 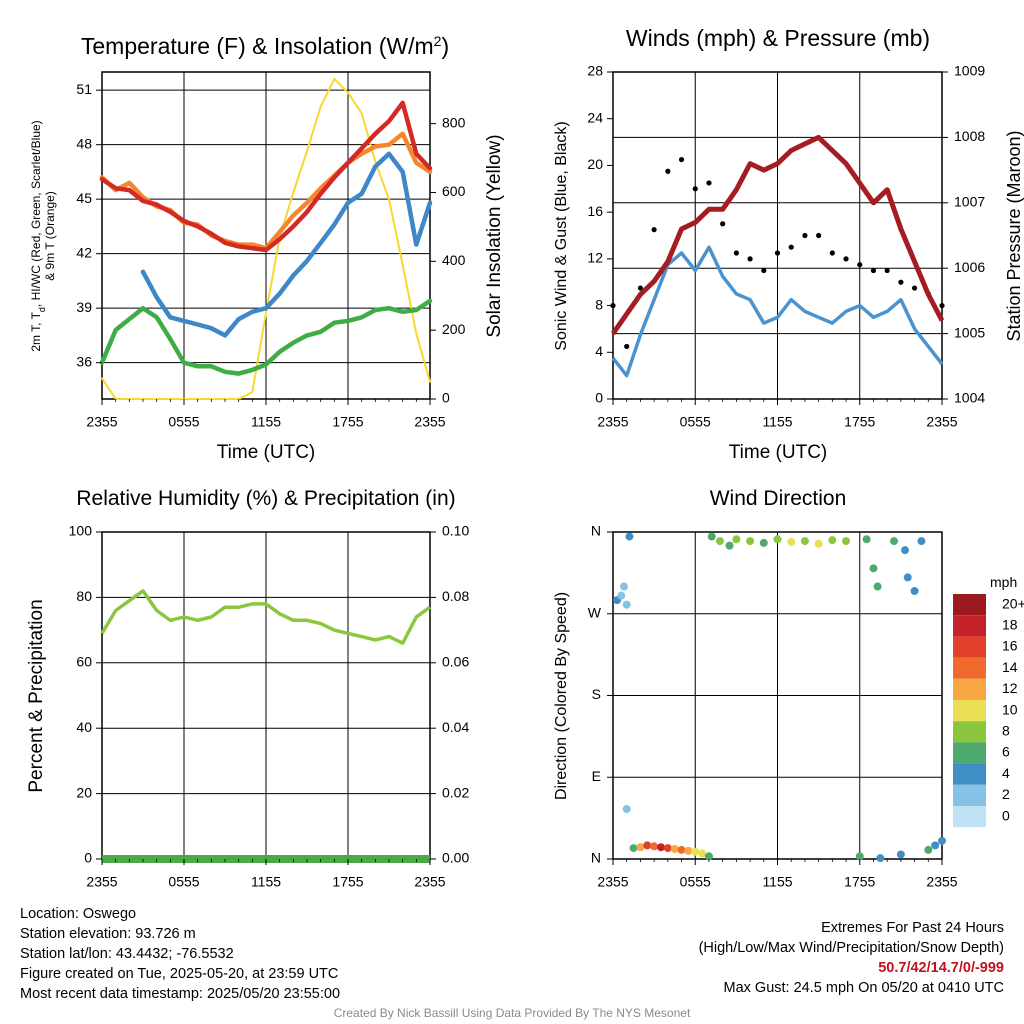 I want to click on temperature-x-ticks: 2355 0555 1155 1755 2355, so click(x=266, y=414).